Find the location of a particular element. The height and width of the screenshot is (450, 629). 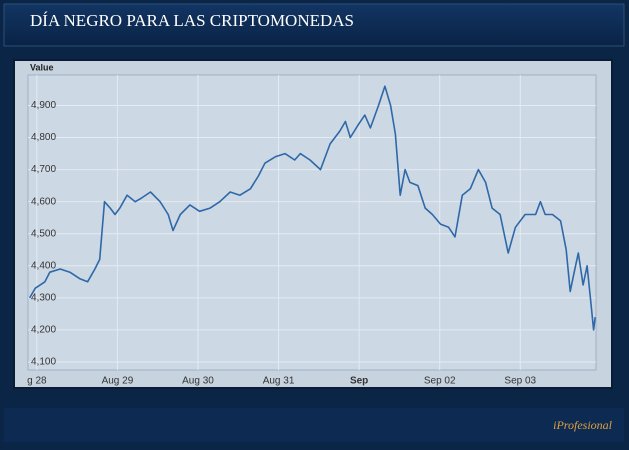

x-tick-label: Sep 03 is located at coordinates (520, 381).